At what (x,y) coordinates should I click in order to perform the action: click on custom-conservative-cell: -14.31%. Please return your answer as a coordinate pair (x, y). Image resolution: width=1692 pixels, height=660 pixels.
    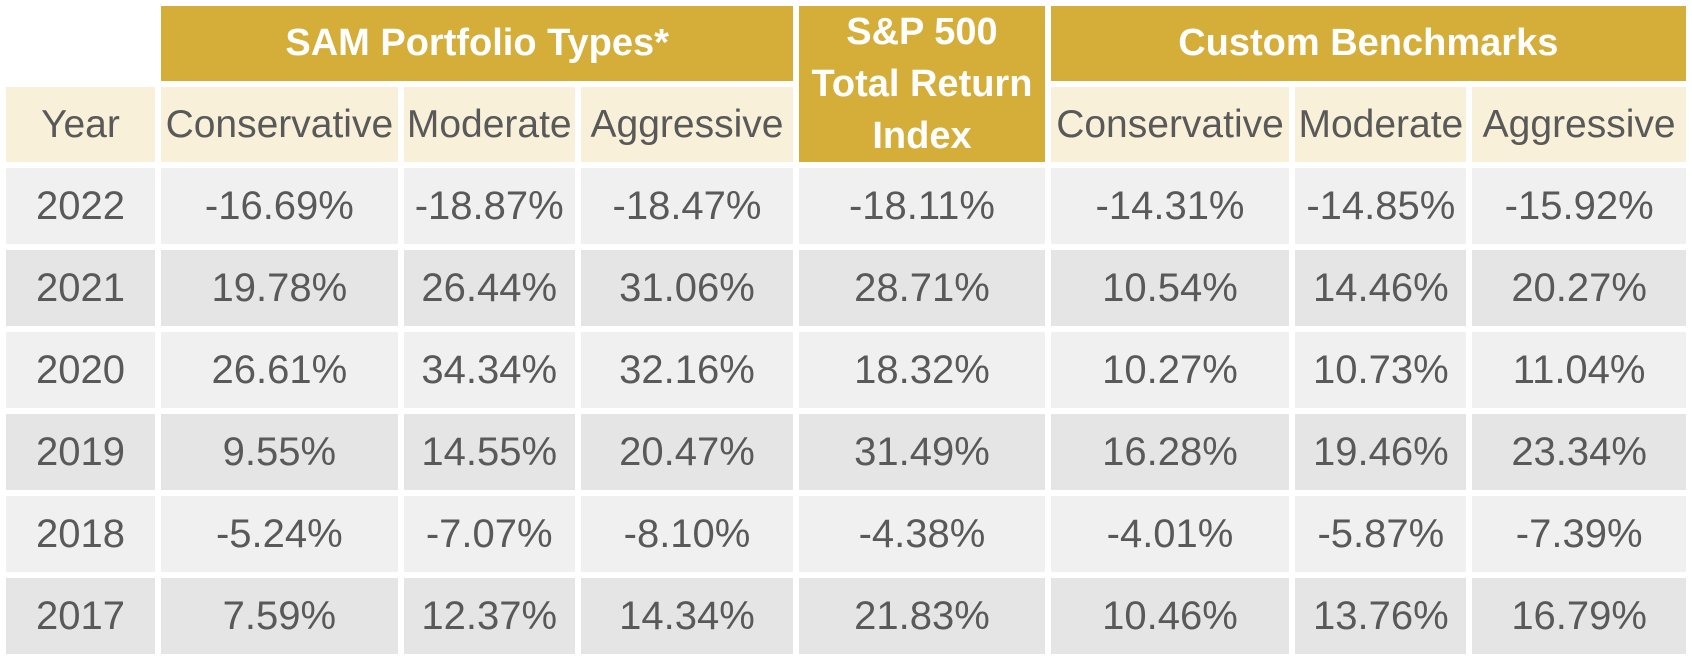
    Looking at the image, I should click on (1170, 206).